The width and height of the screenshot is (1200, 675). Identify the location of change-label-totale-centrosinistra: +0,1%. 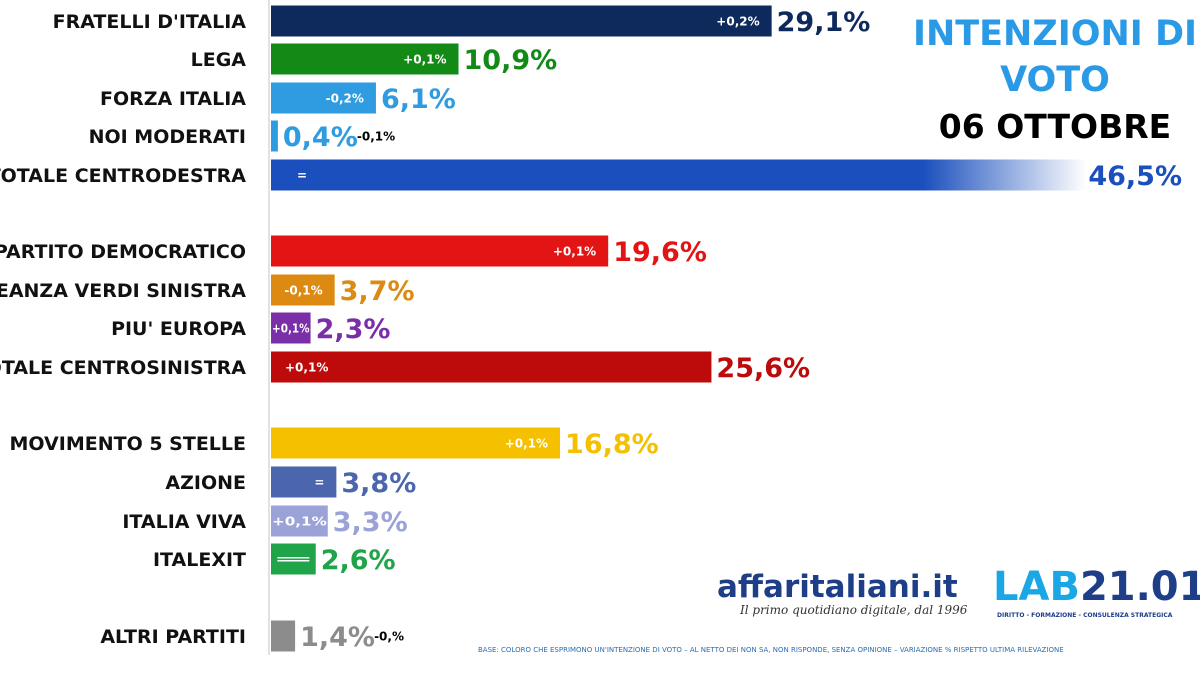
(306, 368).